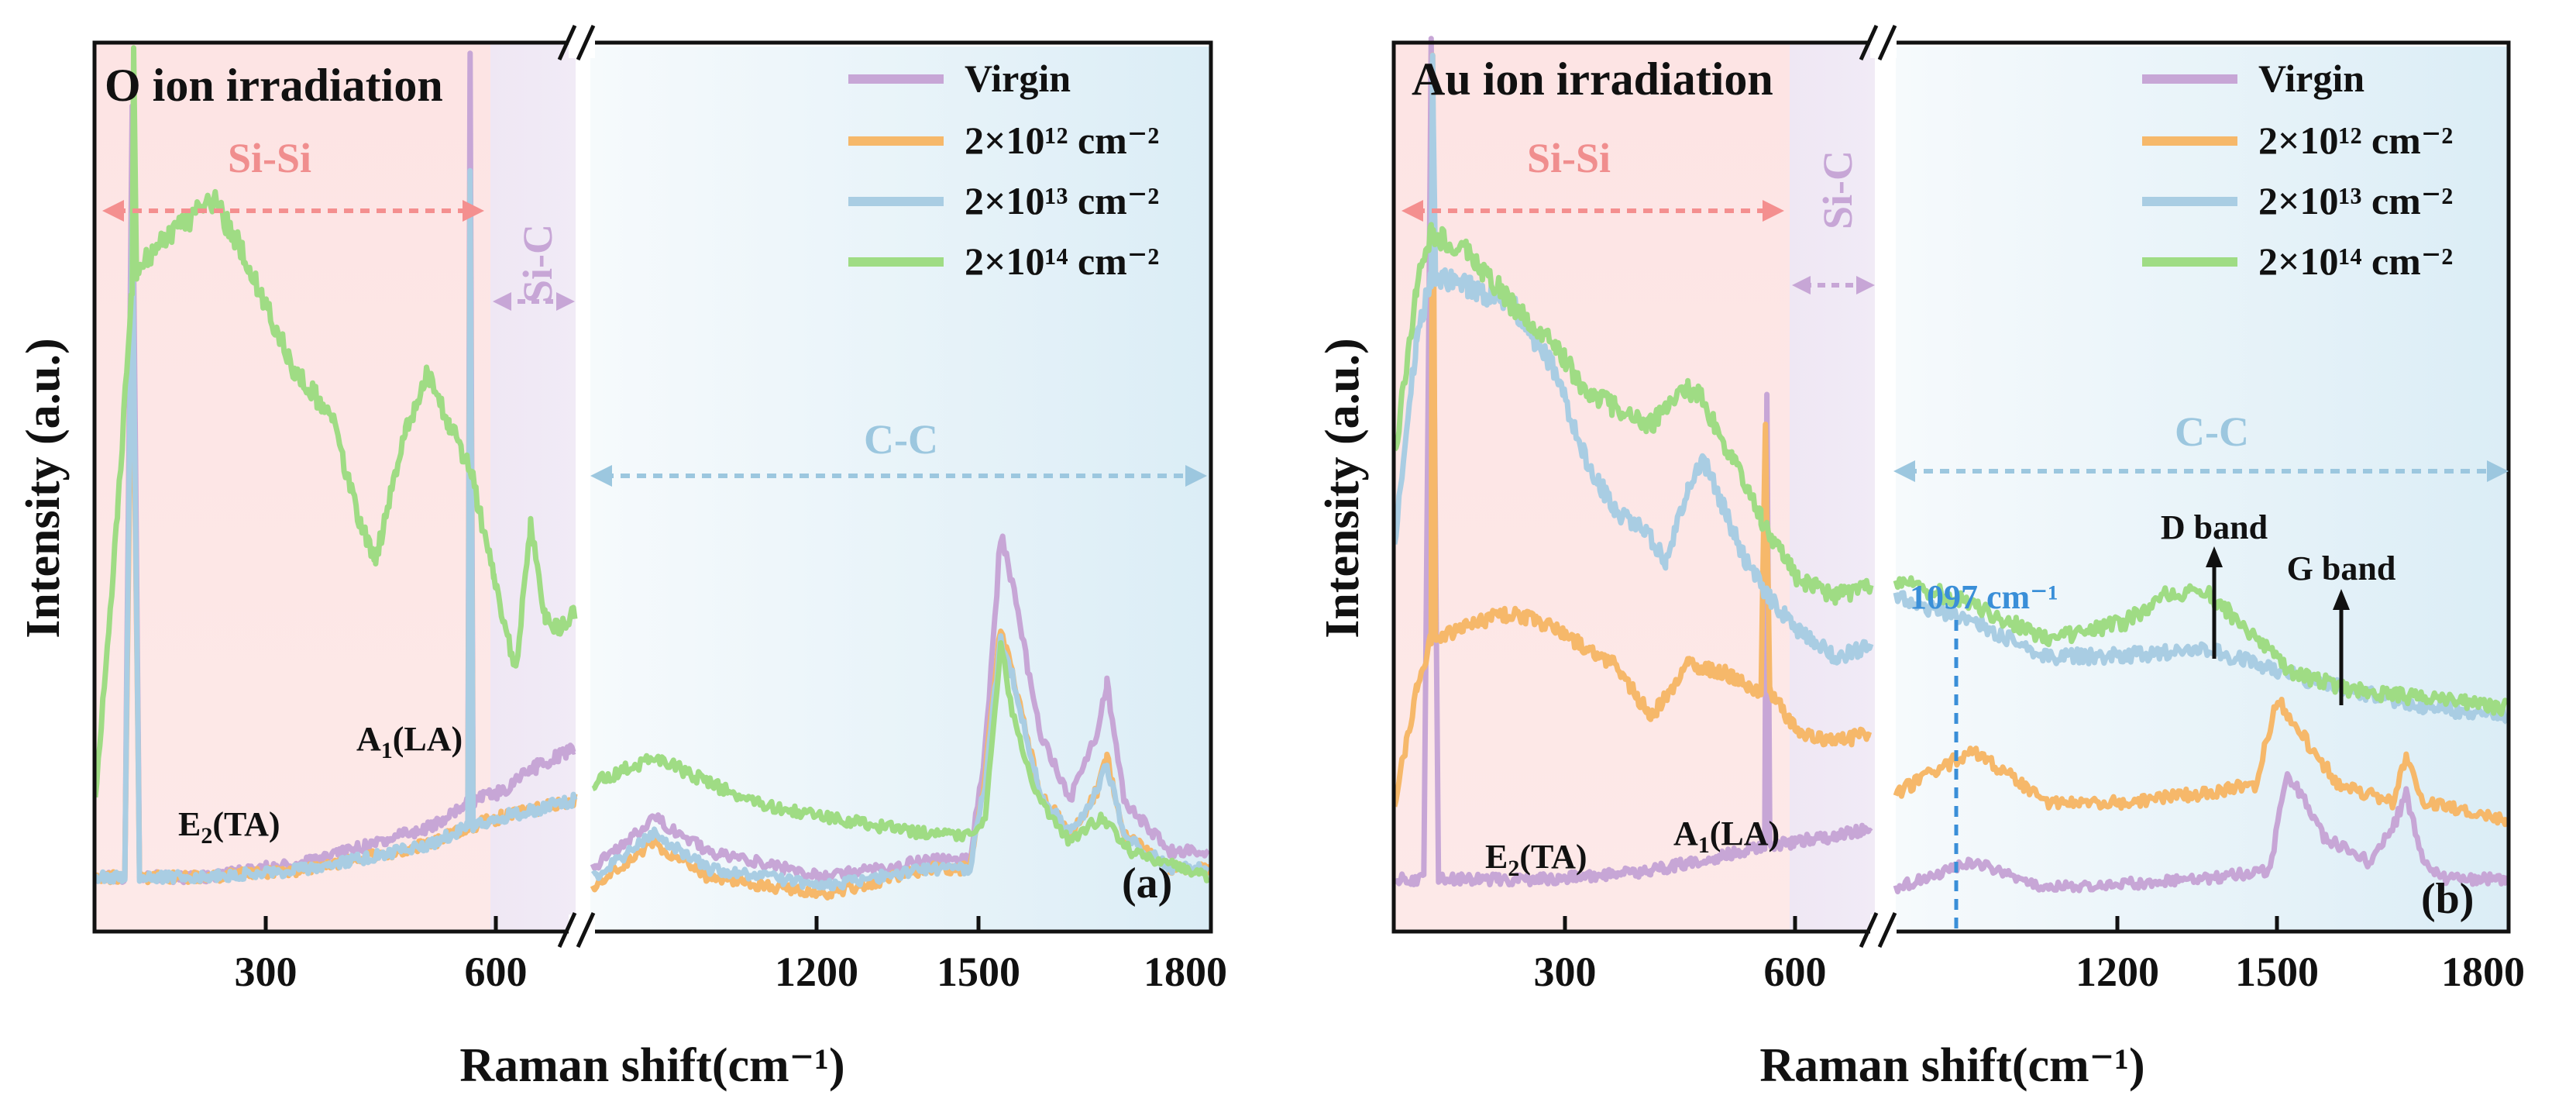 The width and height of the screenshot is (2576, 1109). Describe the element at coordinates (2214, 527) in the screenshot. I see `d-band-label: D band` at that location.